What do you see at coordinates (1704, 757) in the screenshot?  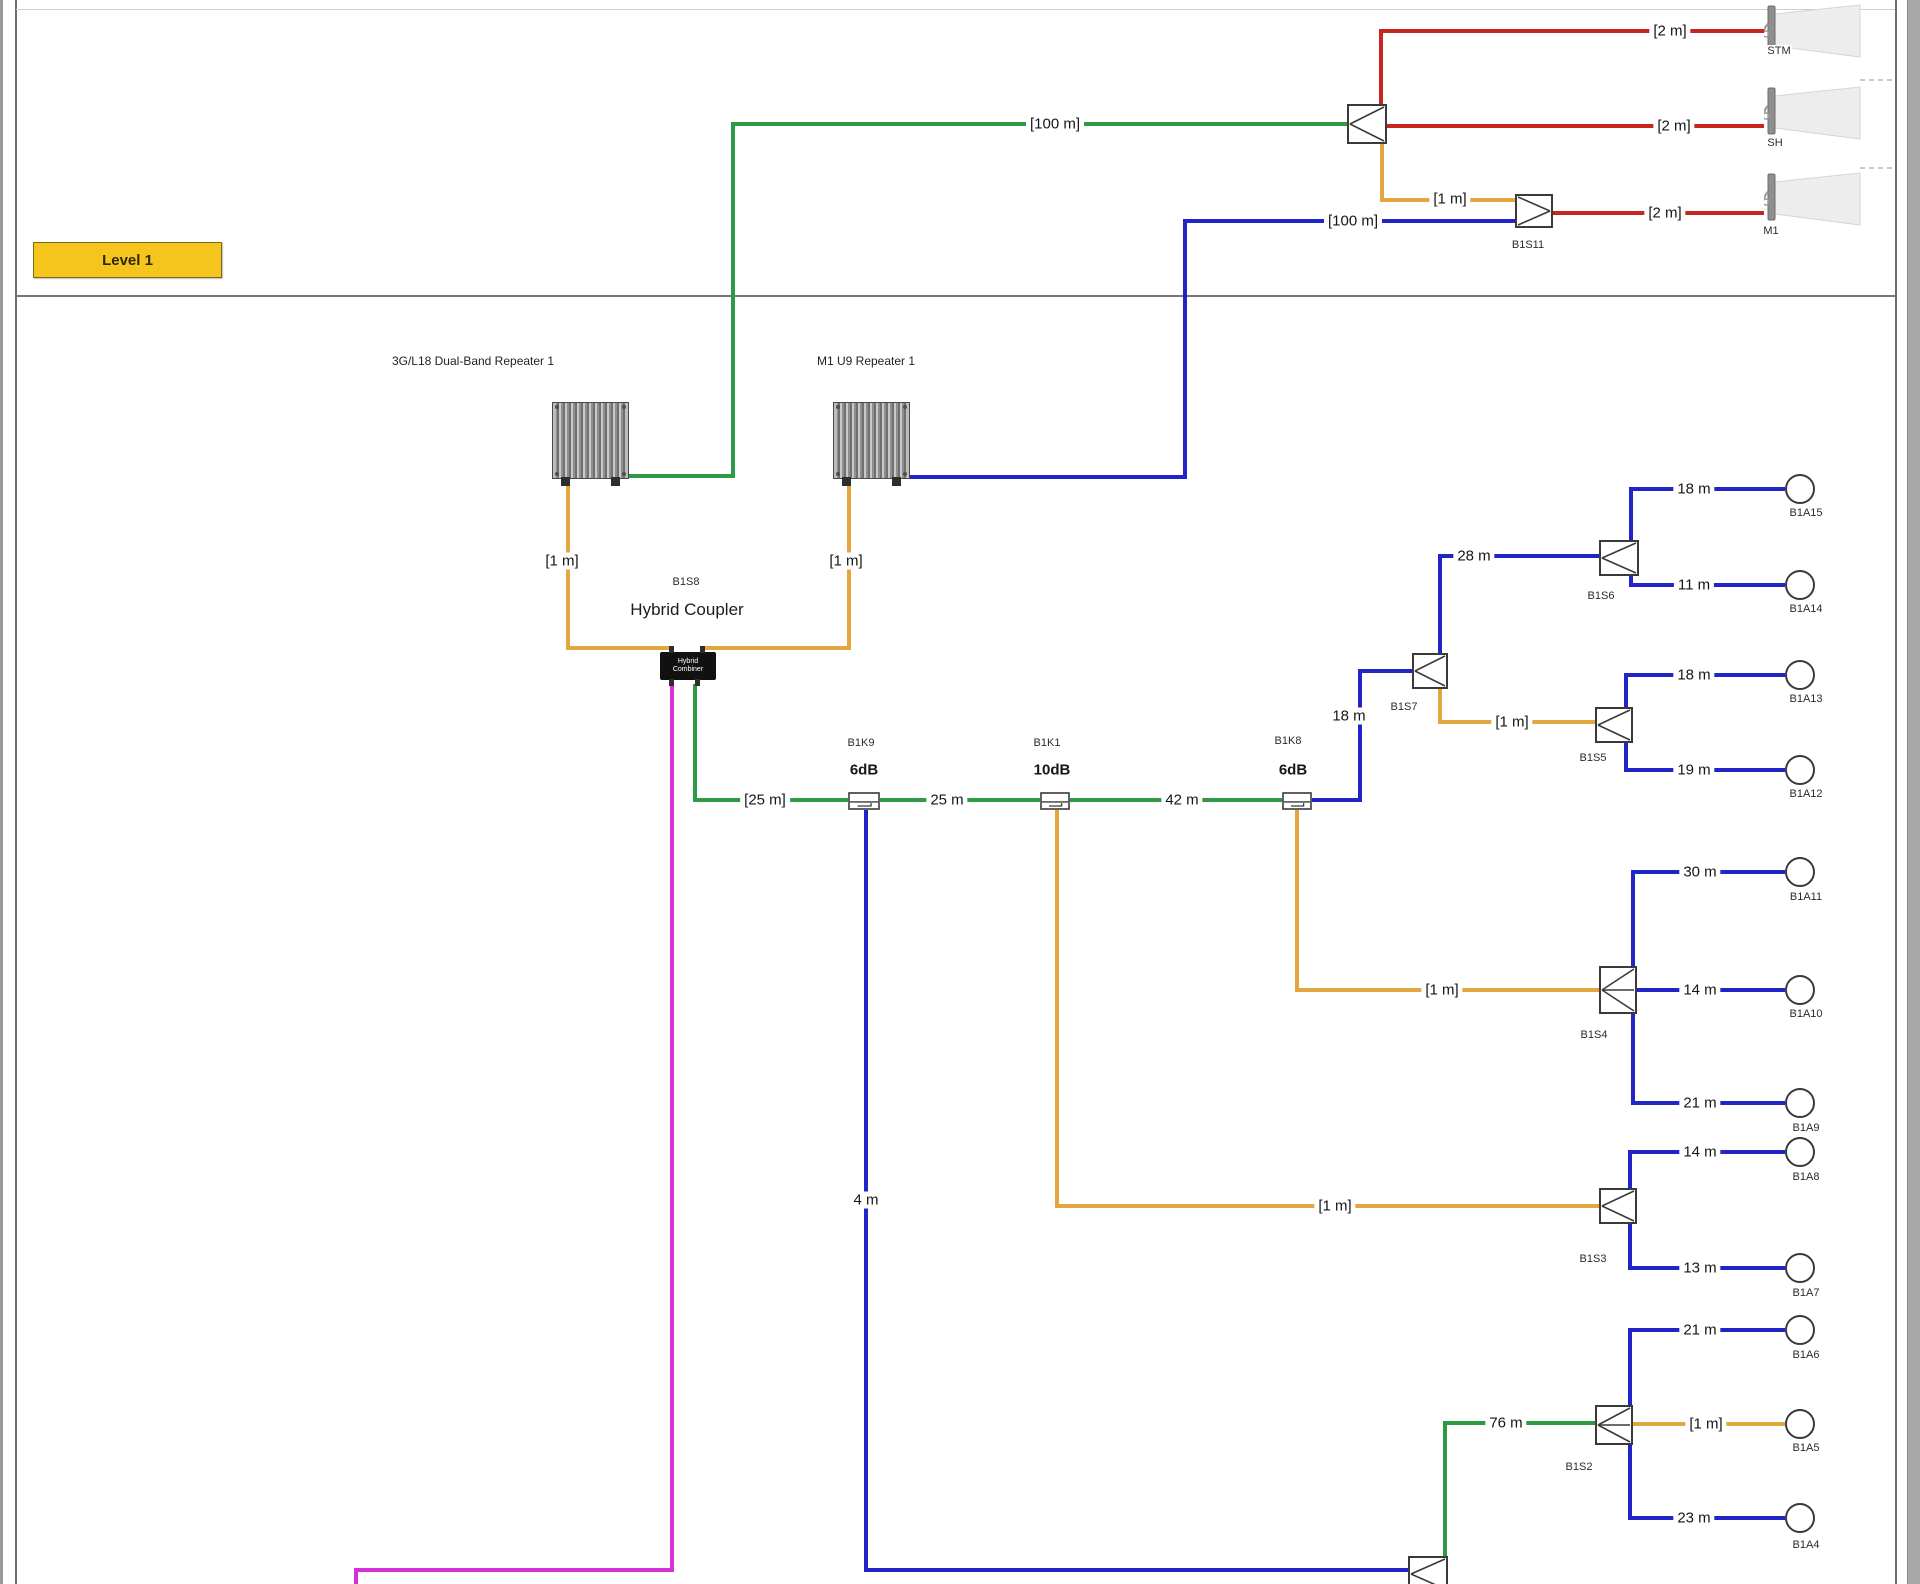 I see `cable-blue-b1a12` at bounding box center [1704, 757].